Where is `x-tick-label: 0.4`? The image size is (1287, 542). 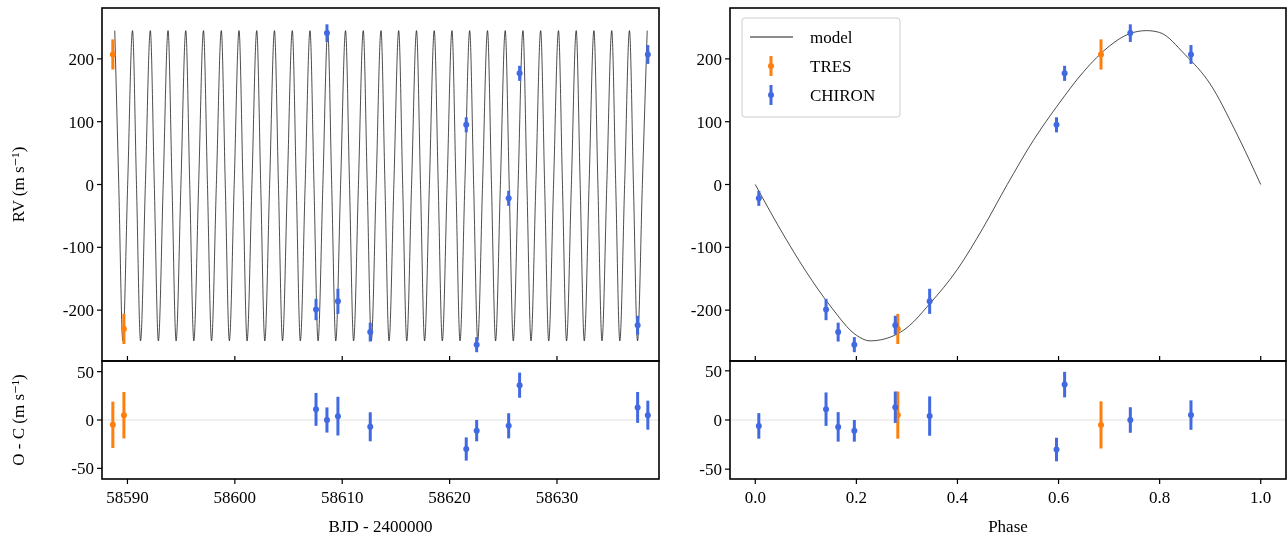
x-tick-label: 0.4 is located at coordinates (957, 497).